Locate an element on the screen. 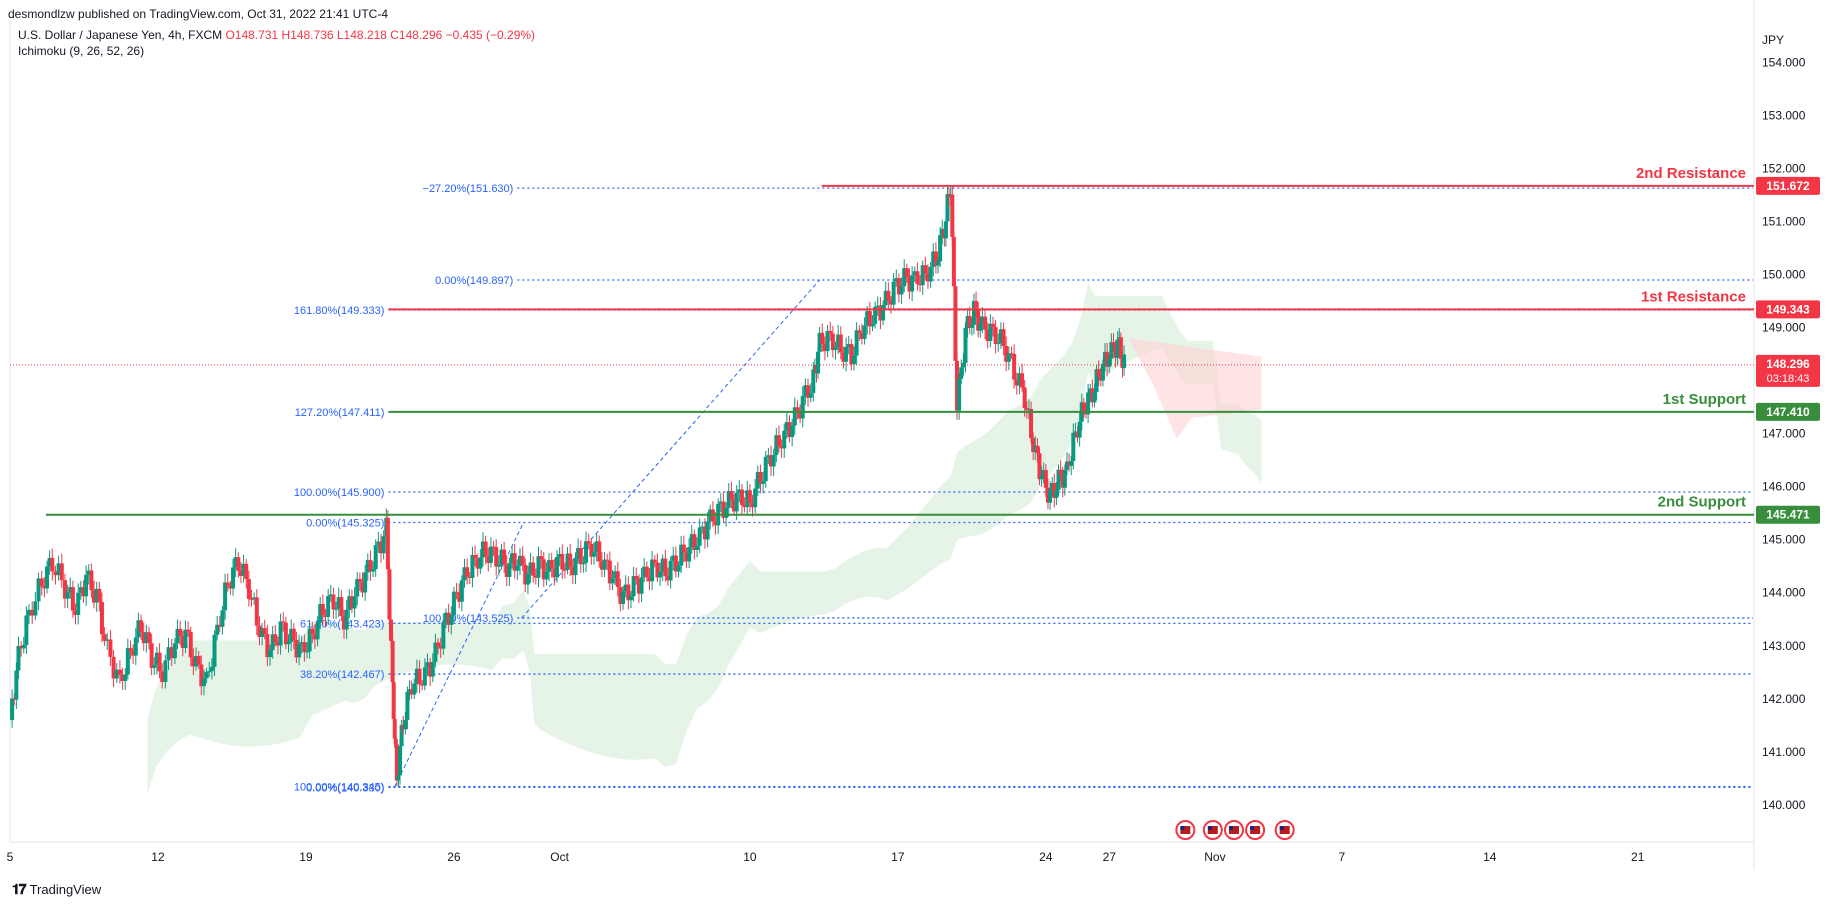 This screenshot has width=1834, height=907. trend-line is located at coordinates (671, 449).